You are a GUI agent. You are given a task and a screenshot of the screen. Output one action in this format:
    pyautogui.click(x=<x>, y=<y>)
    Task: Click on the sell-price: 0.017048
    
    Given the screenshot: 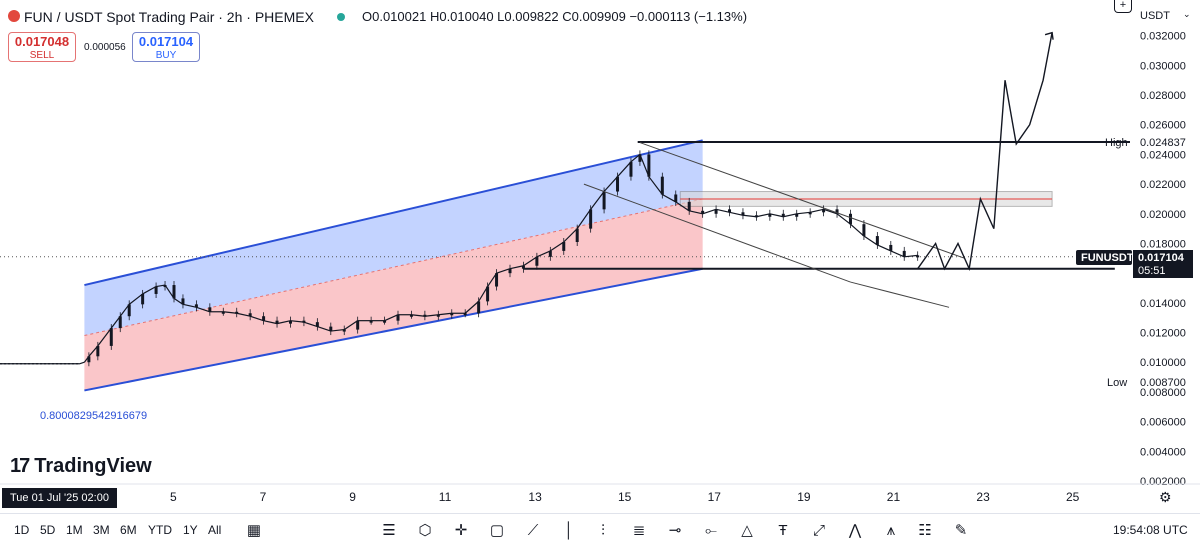 What is the action you would take?
    pyautogui.click(x=42, y=41)
    